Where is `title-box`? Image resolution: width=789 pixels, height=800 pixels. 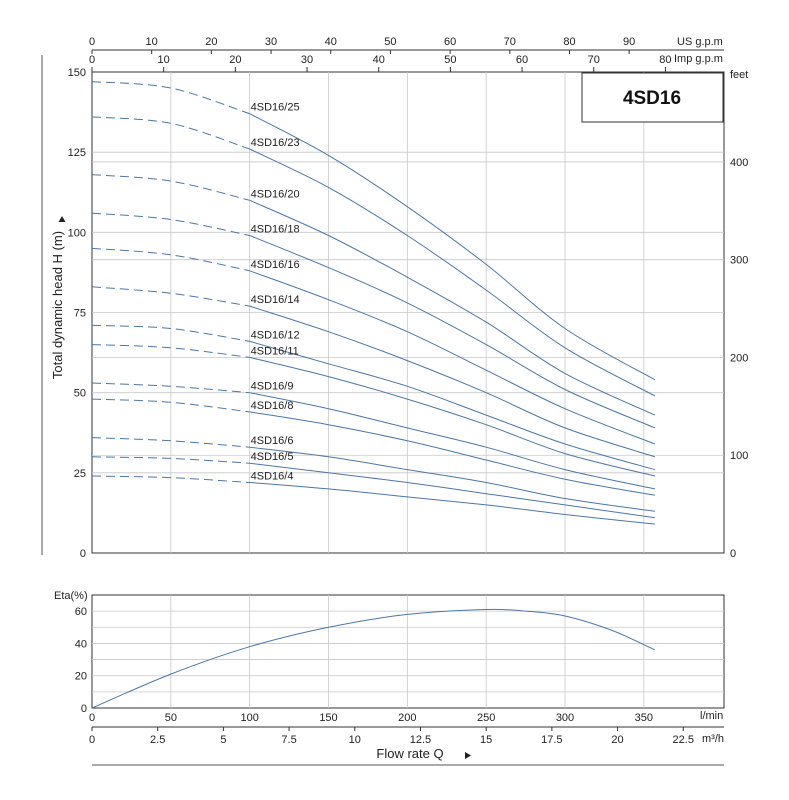 title-box is located at coordinates (652, 97).